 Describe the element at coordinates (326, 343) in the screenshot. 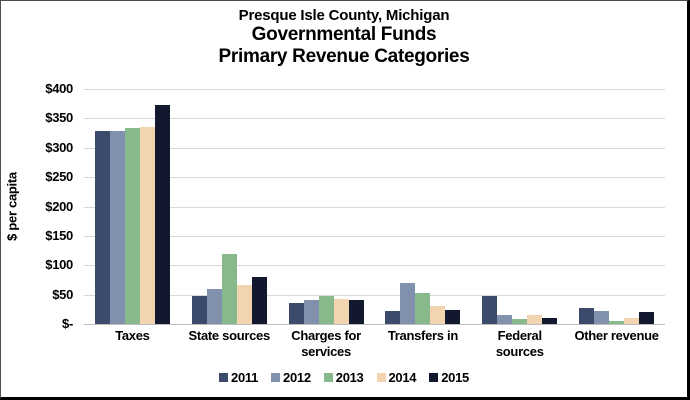

I see `x-category-label: Charges for services` at that location.